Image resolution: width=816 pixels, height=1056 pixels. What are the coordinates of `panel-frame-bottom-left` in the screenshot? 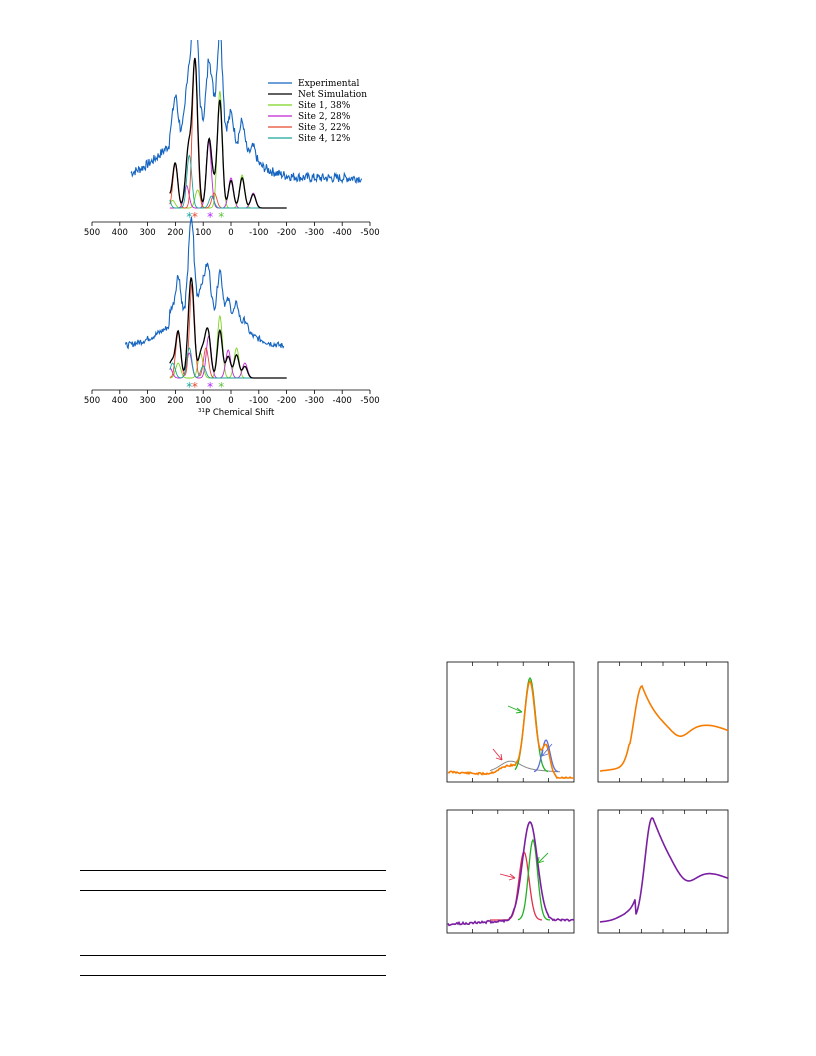 It's located at (510, 871).